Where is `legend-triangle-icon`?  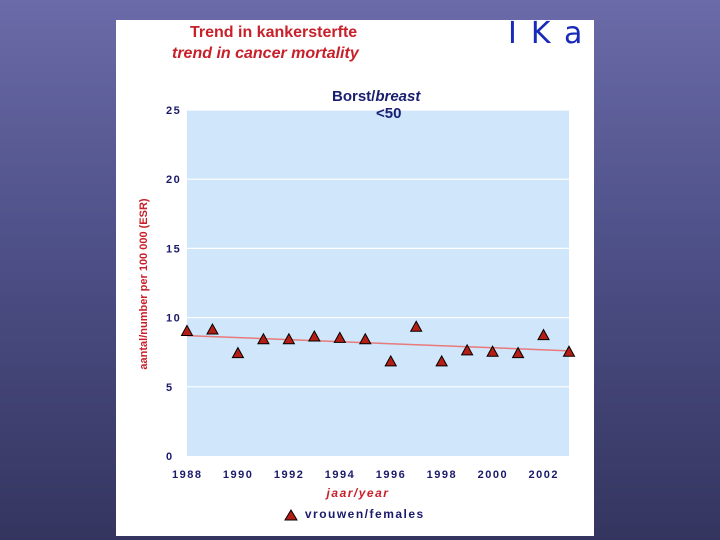 legend-triangle-icon is located at coordinates (291, 514).